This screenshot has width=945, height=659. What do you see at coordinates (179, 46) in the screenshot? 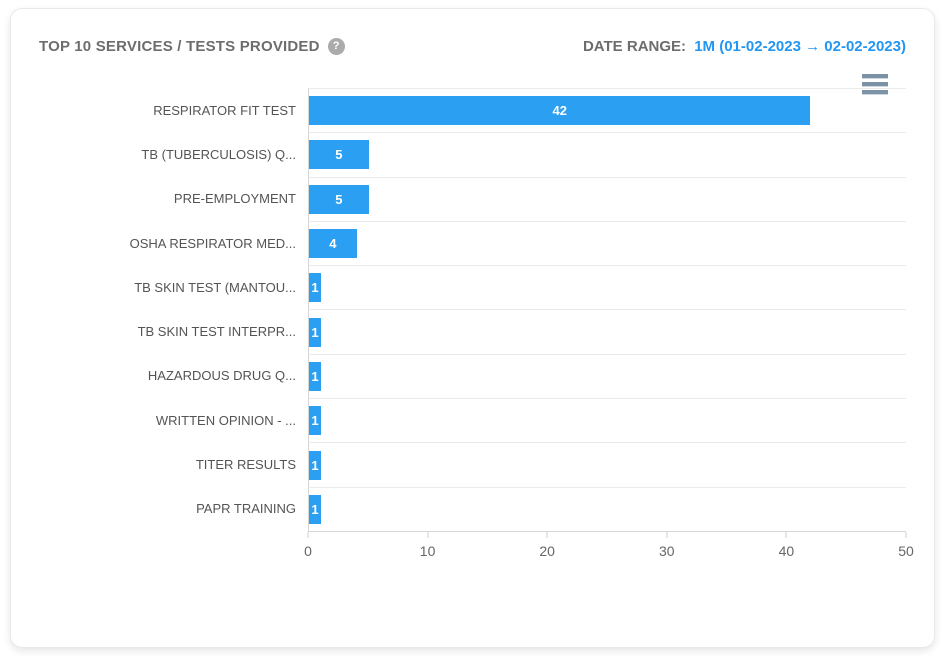
I see `card-title: TOP 10 SERVICES / TESTS PROVIDED` at bounding box center [179, 46].